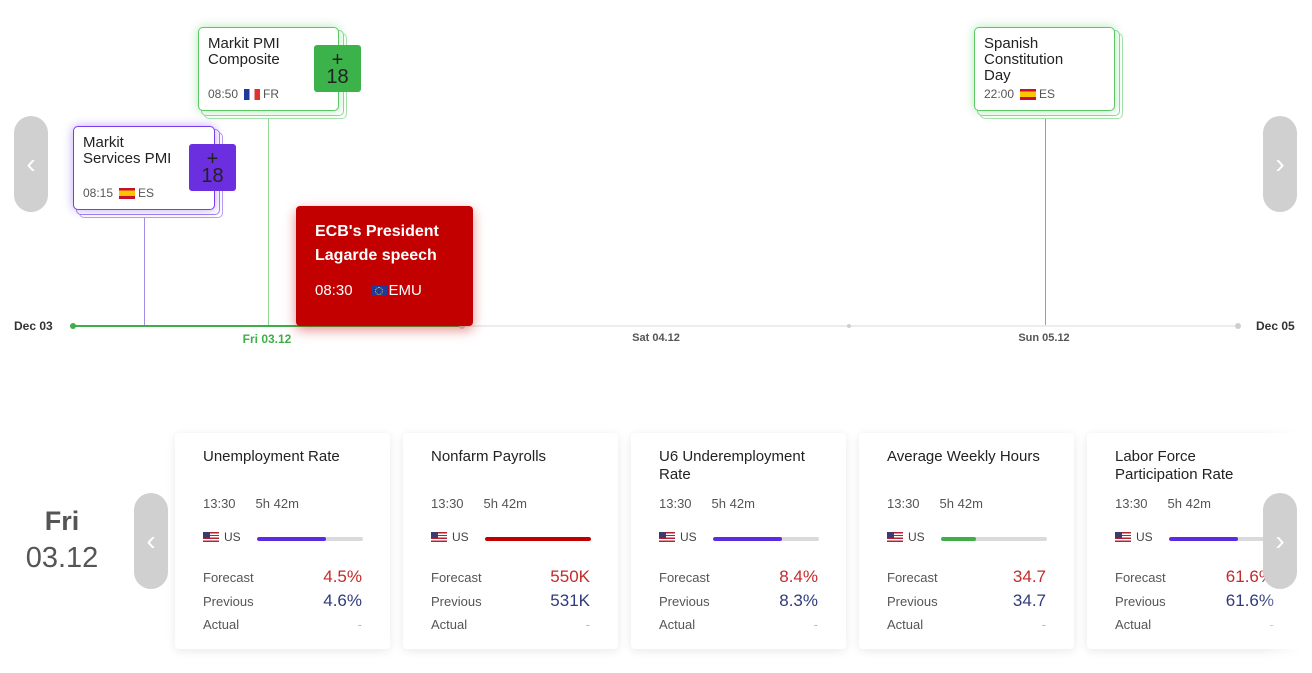 The height and width of the screenshot is (673, 1312). What do you see at coordinates (1044, 338) in the screenshot?
I see `day-label-sun: Sun 05.12` at bounding box center [1044, 338].